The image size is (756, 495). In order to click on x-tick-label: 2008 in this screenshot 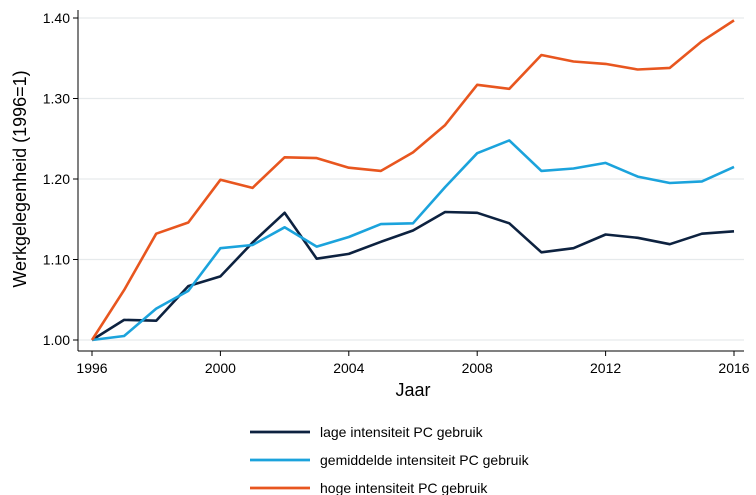, I will do `click(477, 368)`.